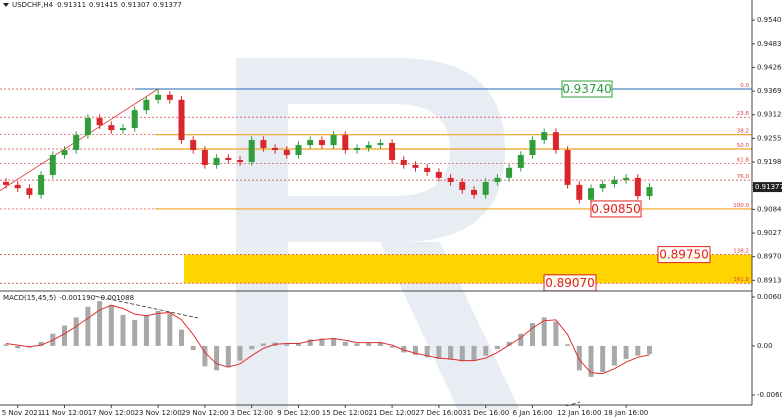  Describe the element at coordinates (77, 298) in the screenshot. I see `macd-main: -0.001190` at that location.